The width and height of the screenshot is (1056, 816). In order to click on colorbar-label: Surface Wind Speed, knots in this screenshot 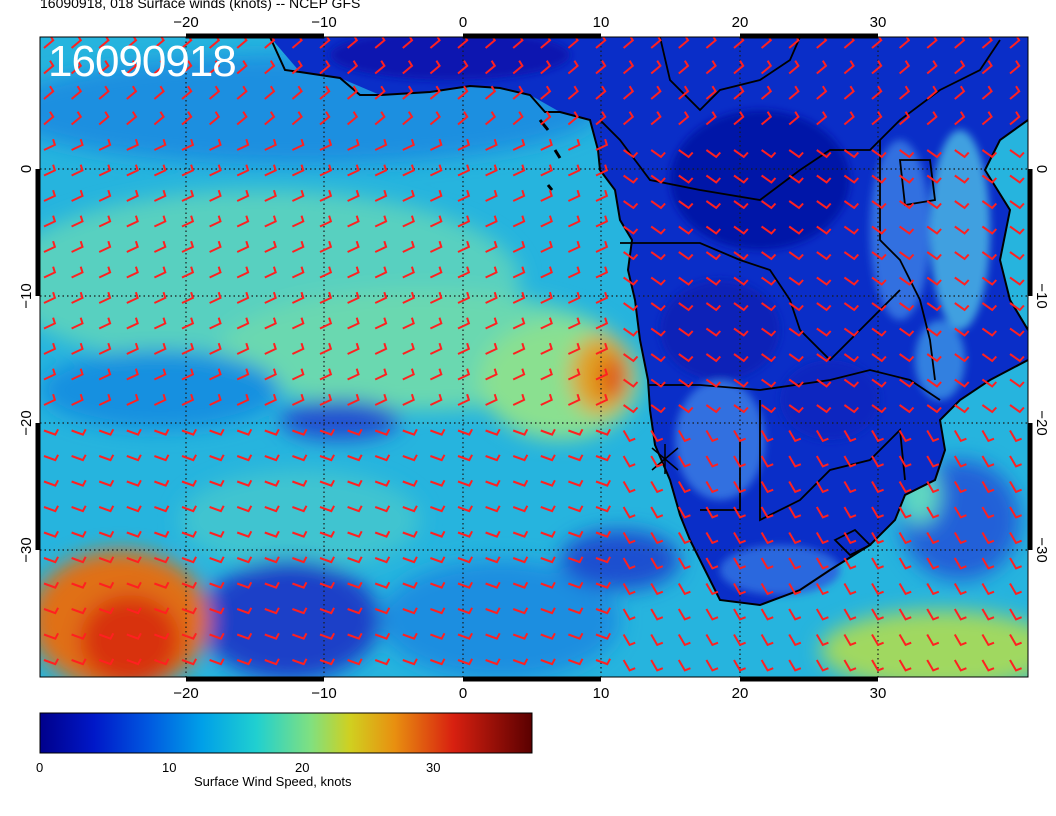, I will do `click(273, 781)`.